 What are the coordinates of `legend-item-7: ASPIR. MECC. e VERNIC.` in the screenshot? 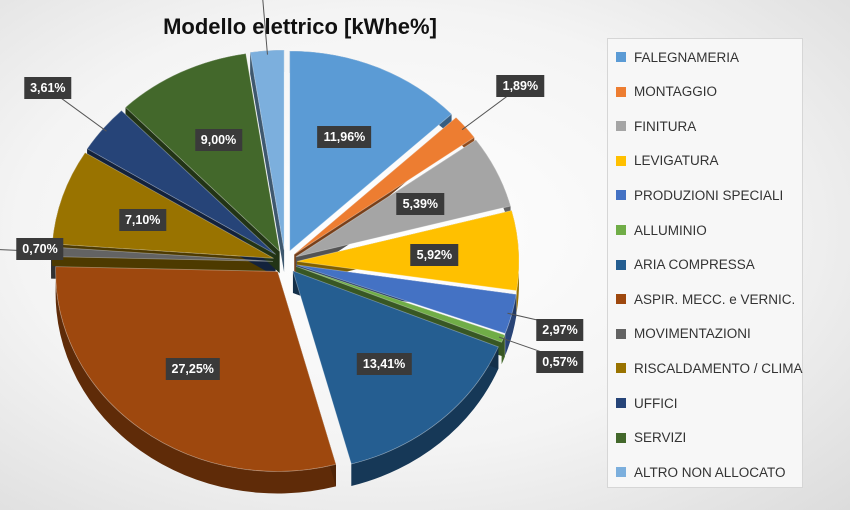 It's located at (705, 299).